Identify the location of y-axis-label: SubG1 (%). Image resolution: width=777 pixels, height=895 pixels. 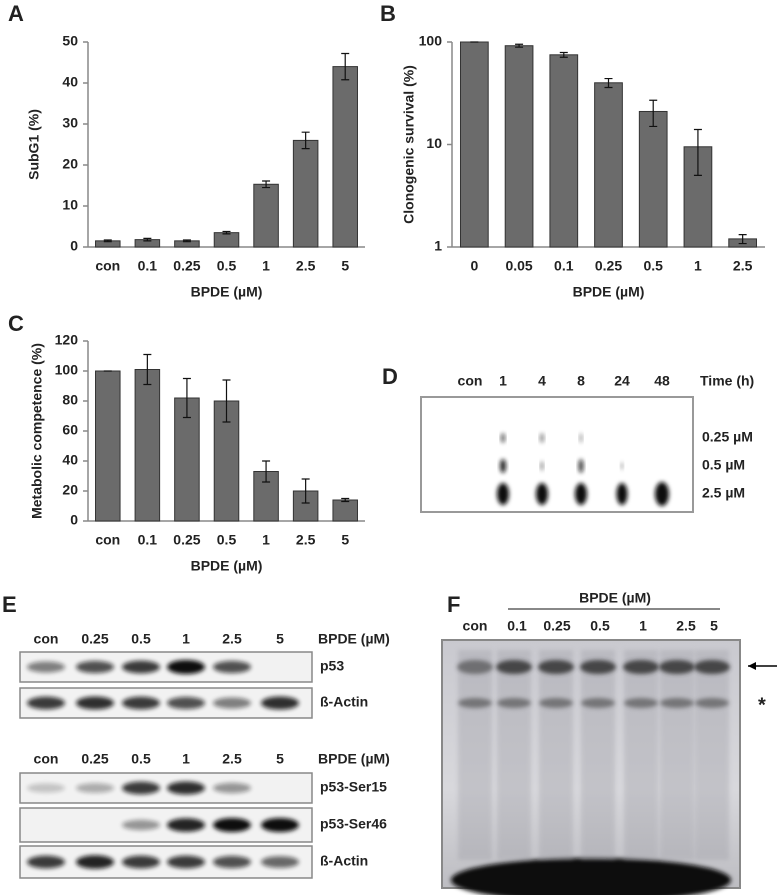
(34, 144).